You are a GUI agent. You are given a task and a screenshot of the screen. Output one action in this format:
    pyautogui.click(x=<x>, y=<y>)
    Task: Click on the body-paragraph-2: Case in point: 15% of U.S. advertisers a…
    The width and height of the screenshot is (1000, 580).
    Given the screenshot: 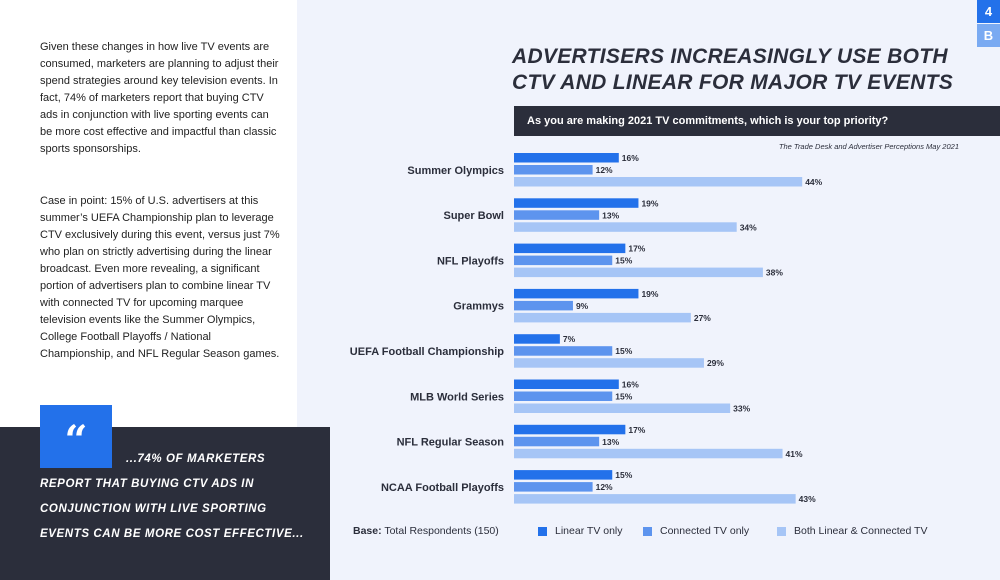 What is the action you would take?
    pyautogui.click(x=160, y=277)
    